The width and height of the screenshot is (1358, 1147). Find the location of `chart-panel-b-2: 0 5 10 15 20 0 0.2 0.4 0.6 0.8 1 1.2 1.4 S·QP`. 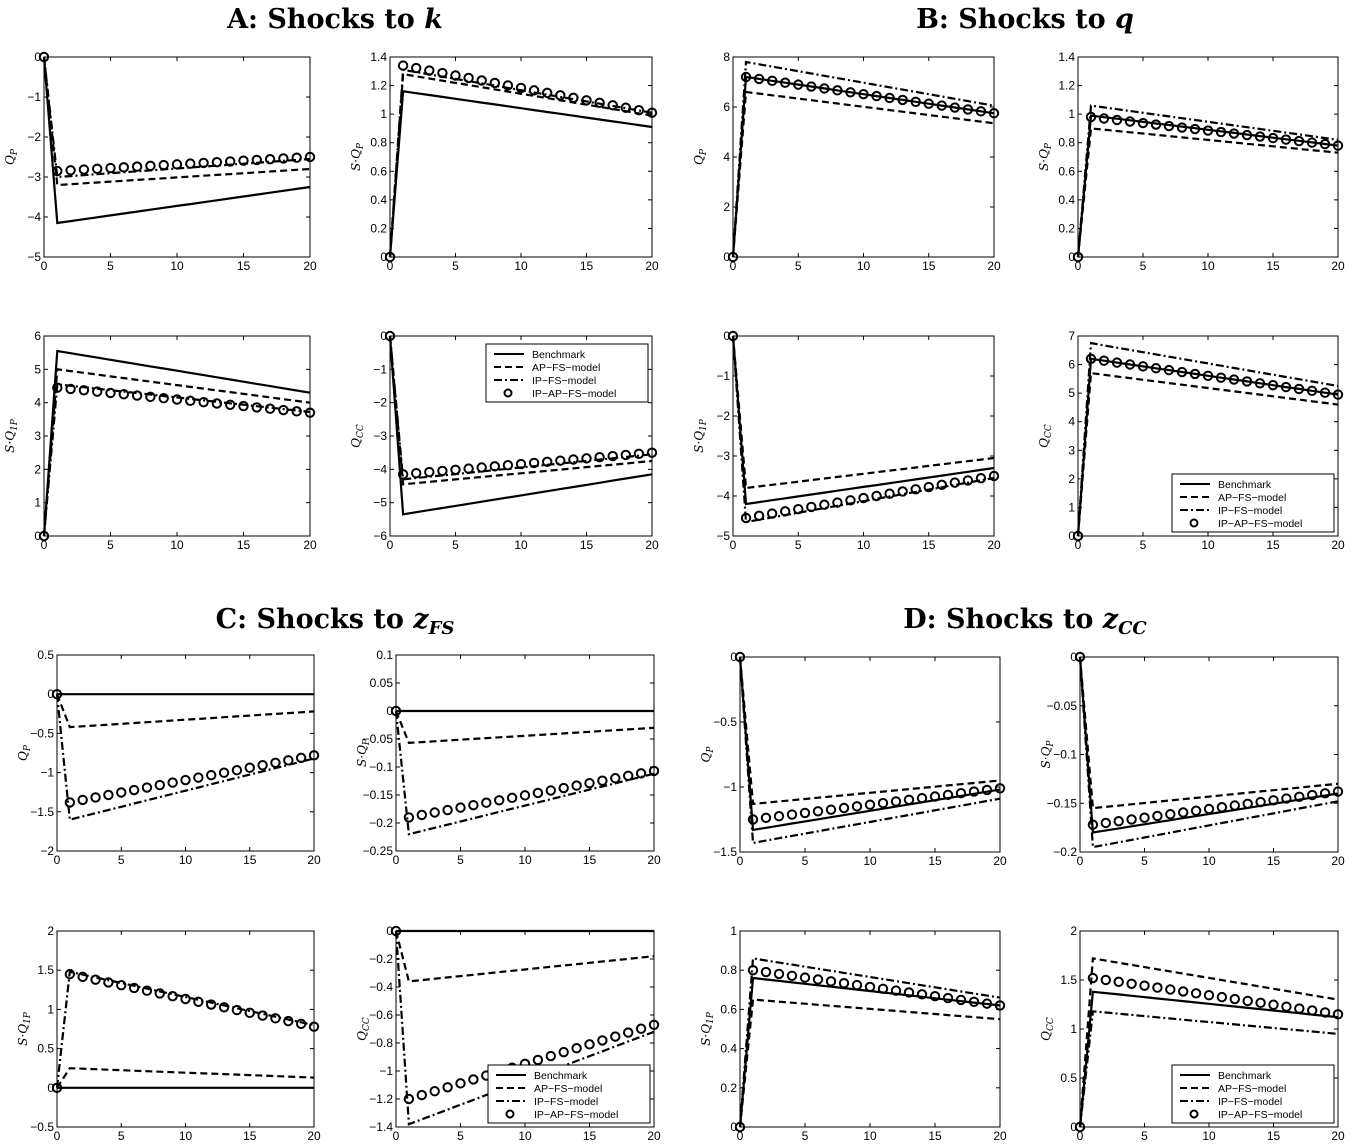

chart-panel-b-2: 0 5 10 15 20 0 0.2 0.4 0.6 0.8 1 1.2 1.4 S·QP is located at coordinates (1191, 161).